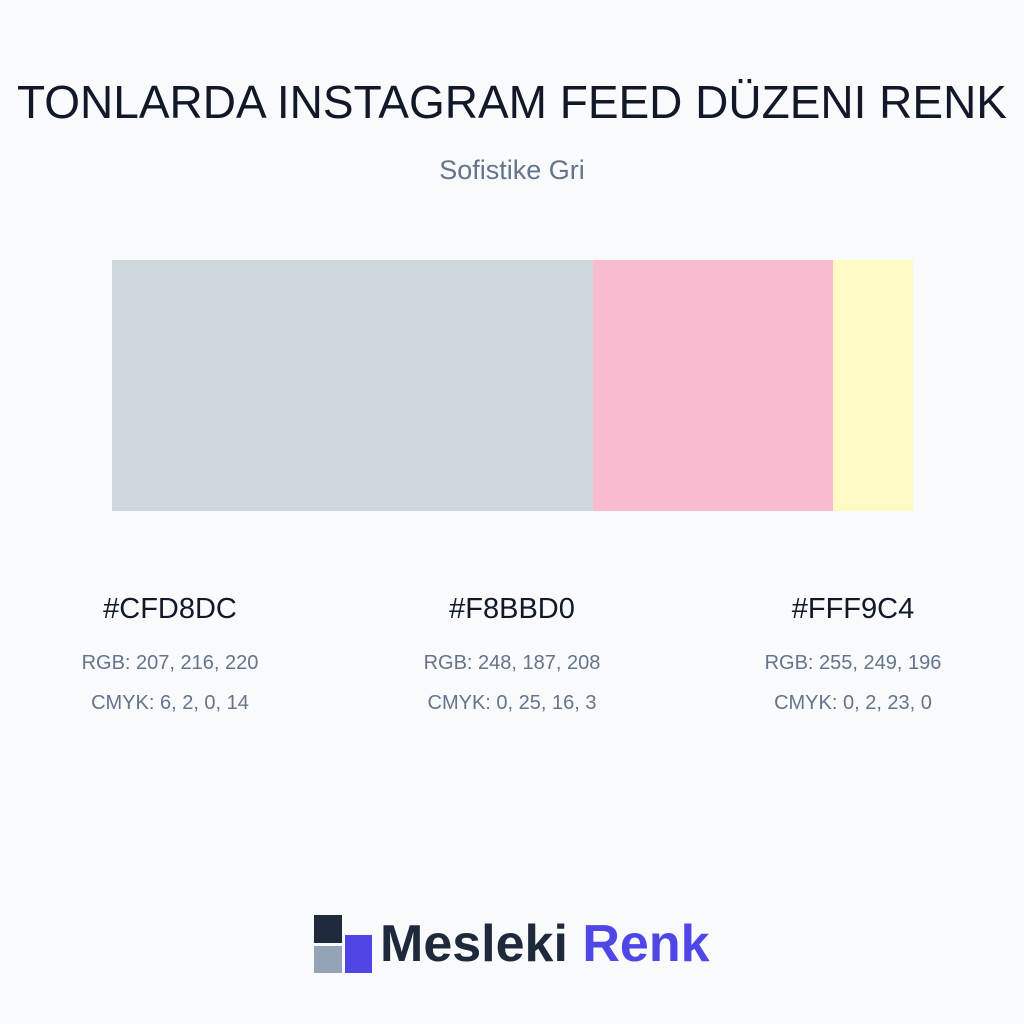  I want to click on cmyk-value: CMYK: 6, 2, 0, 14, so click(170, 703).